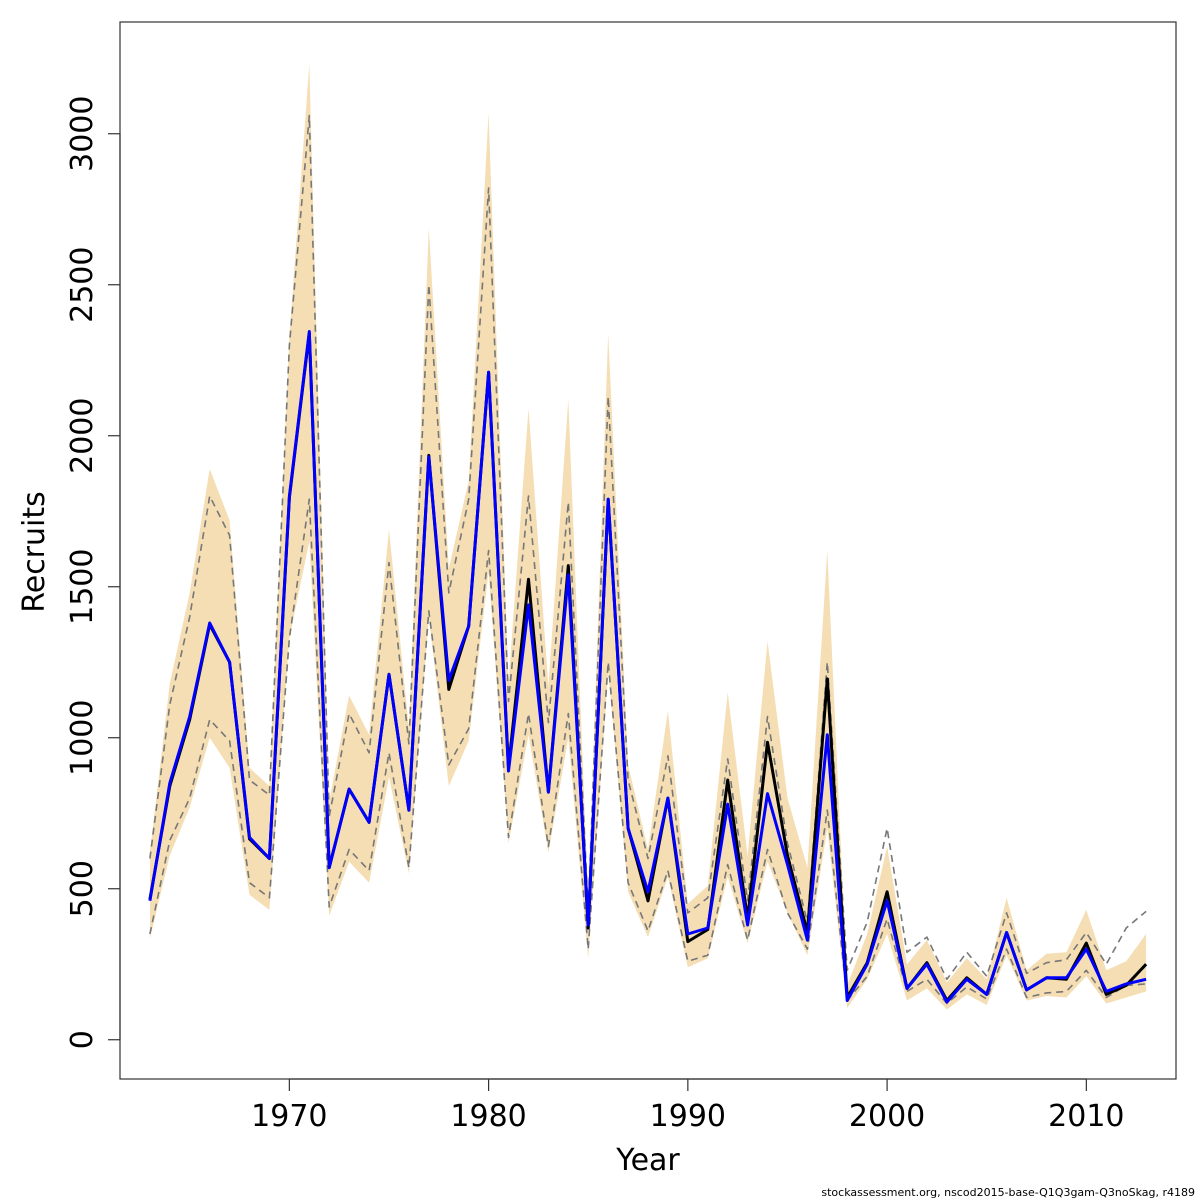 The height and width of the screenshot is (1200, 1200). Describe the element at coordinates (82, 587) in the screenshot. I see `y-tick-label: 1500` at that location.